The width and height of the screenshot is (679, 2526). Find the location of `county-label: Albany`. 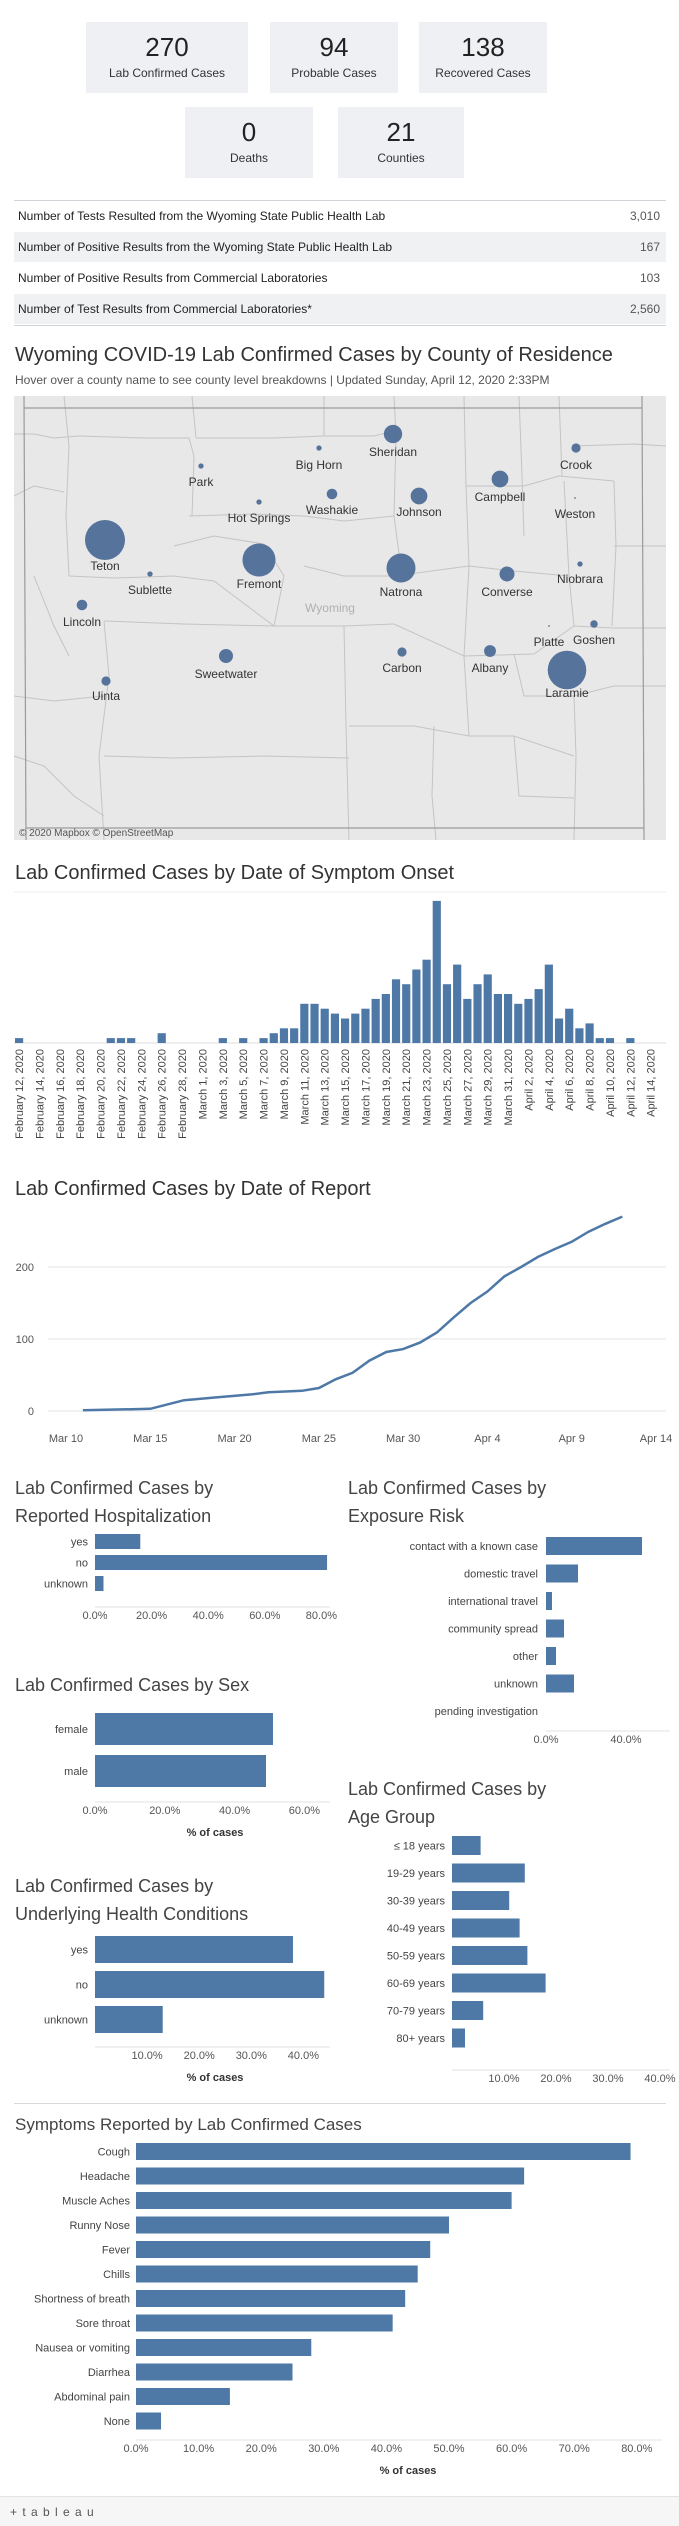

county-label: Albany is located at coordinates (490, 668).